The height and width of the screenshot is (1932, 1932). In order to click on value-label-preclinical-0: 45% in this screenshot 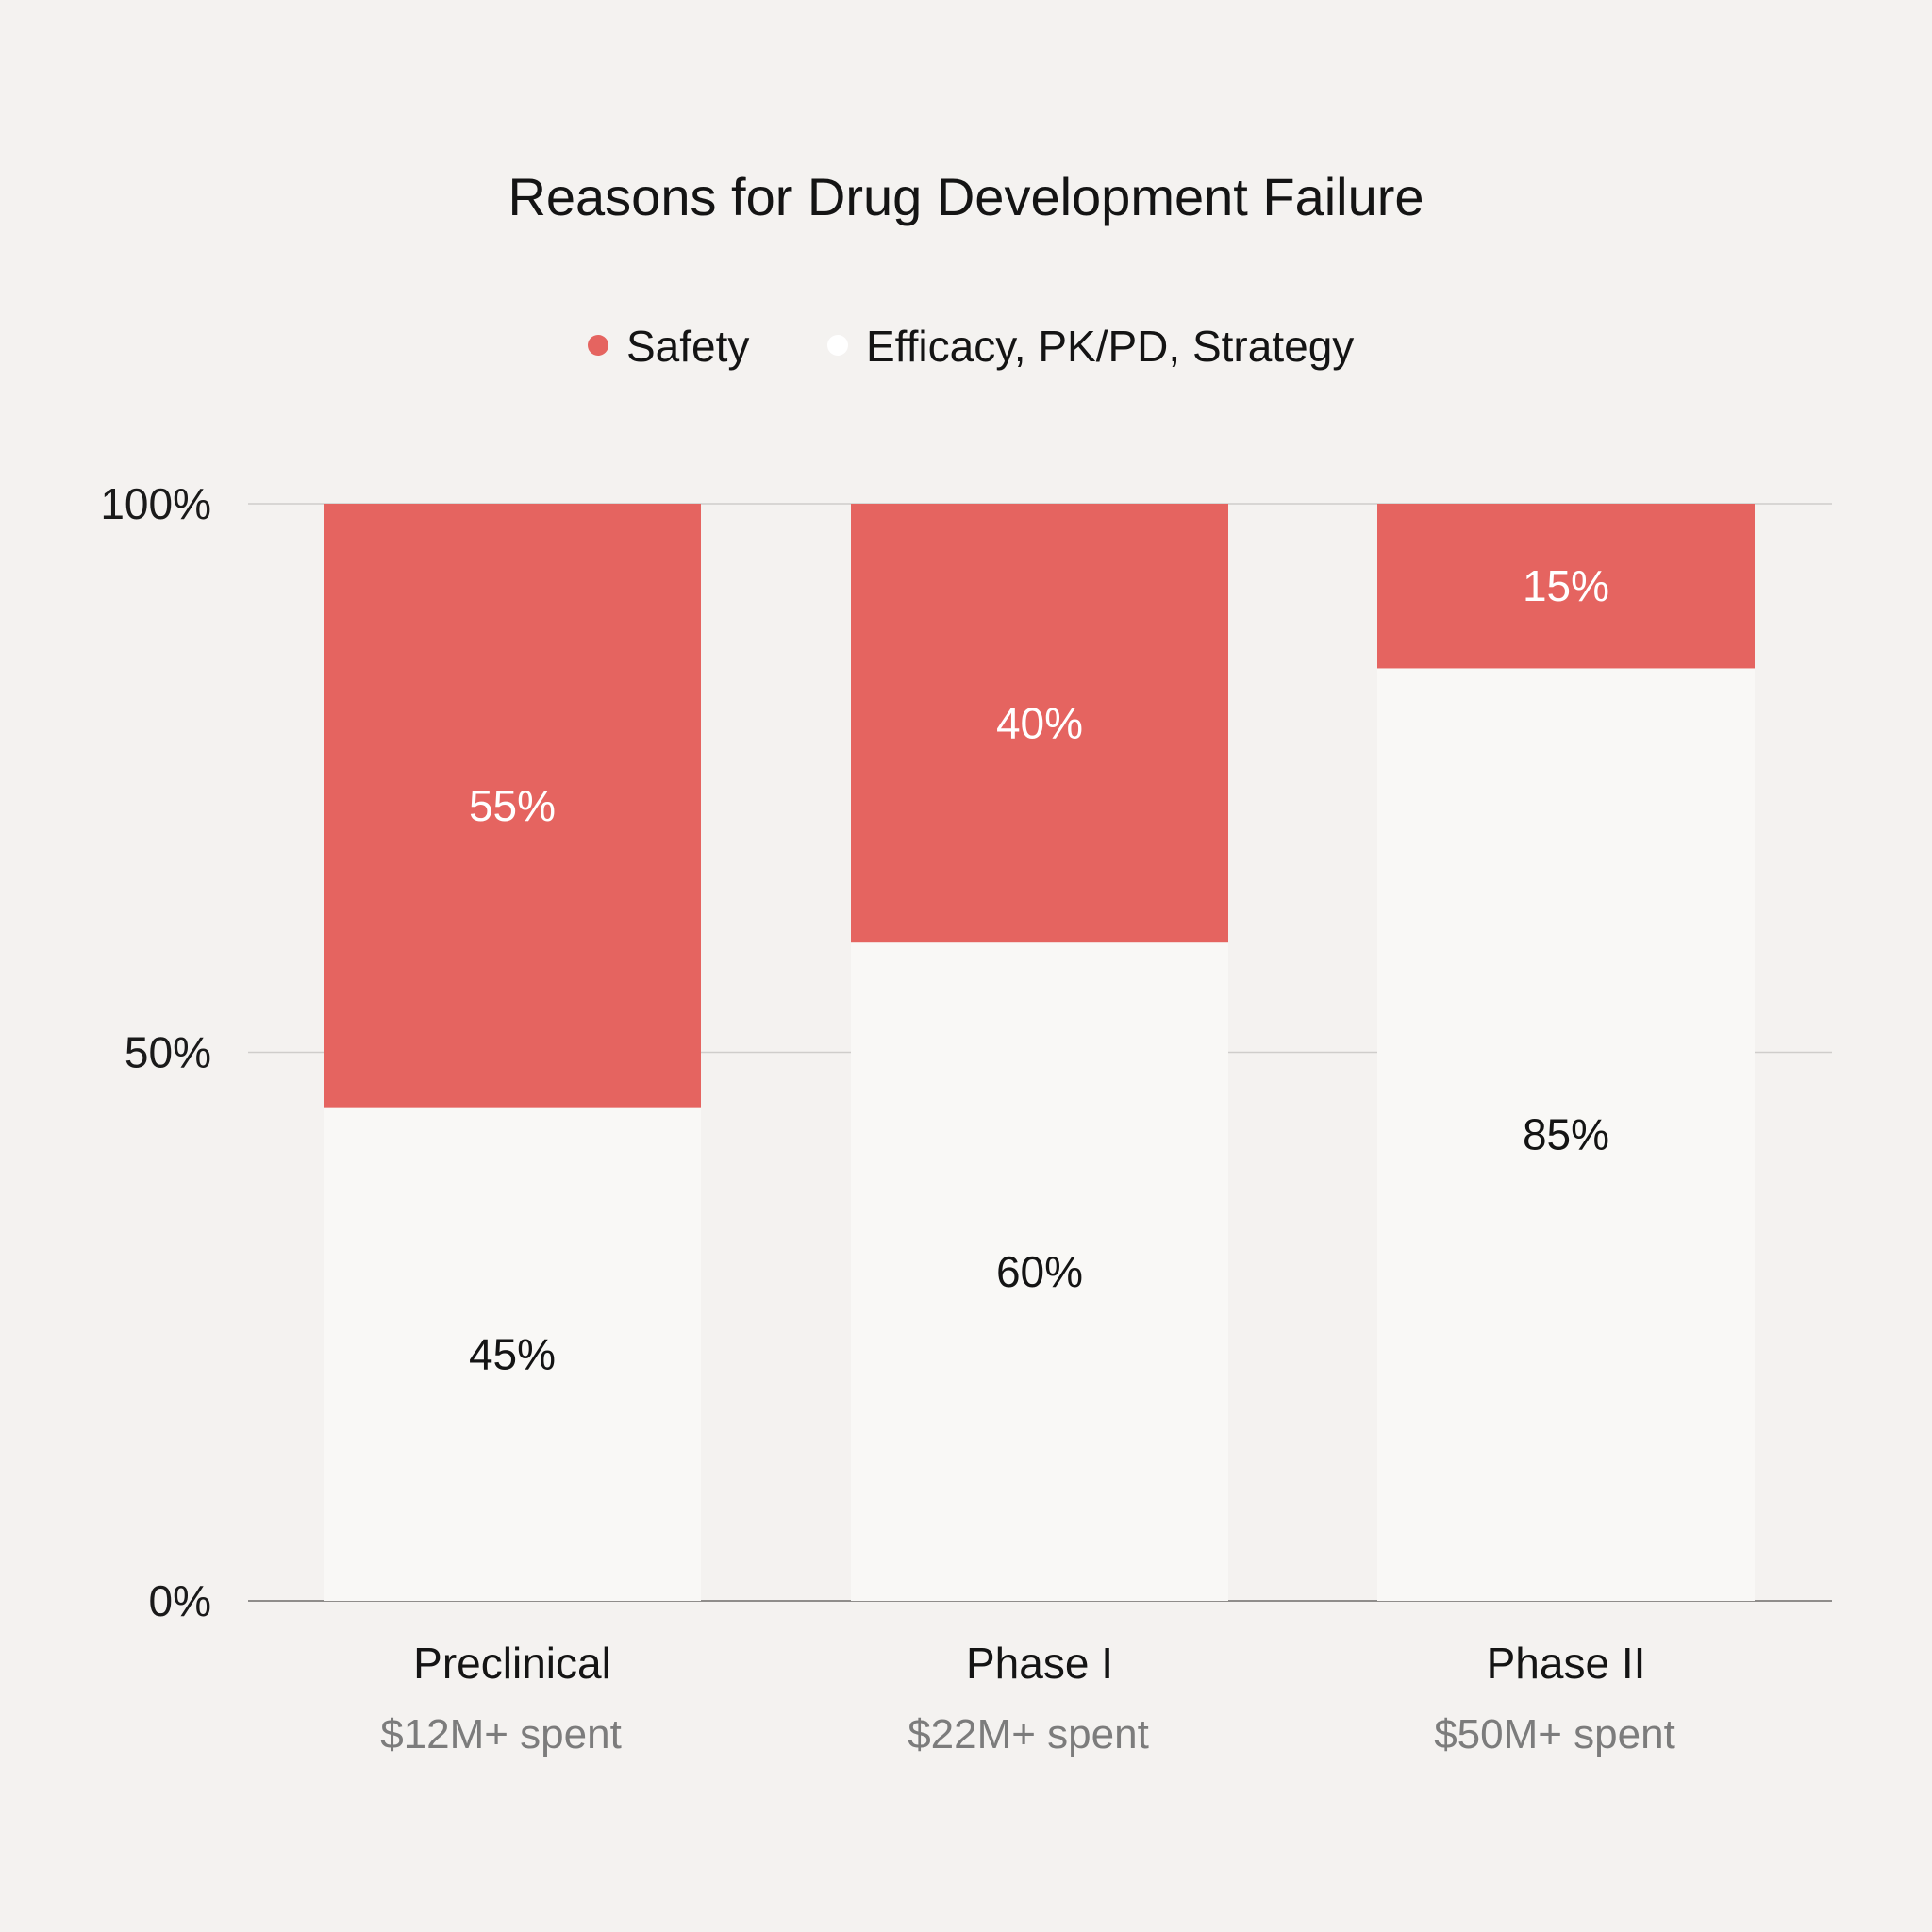, I will do `click(512, 1353)`.